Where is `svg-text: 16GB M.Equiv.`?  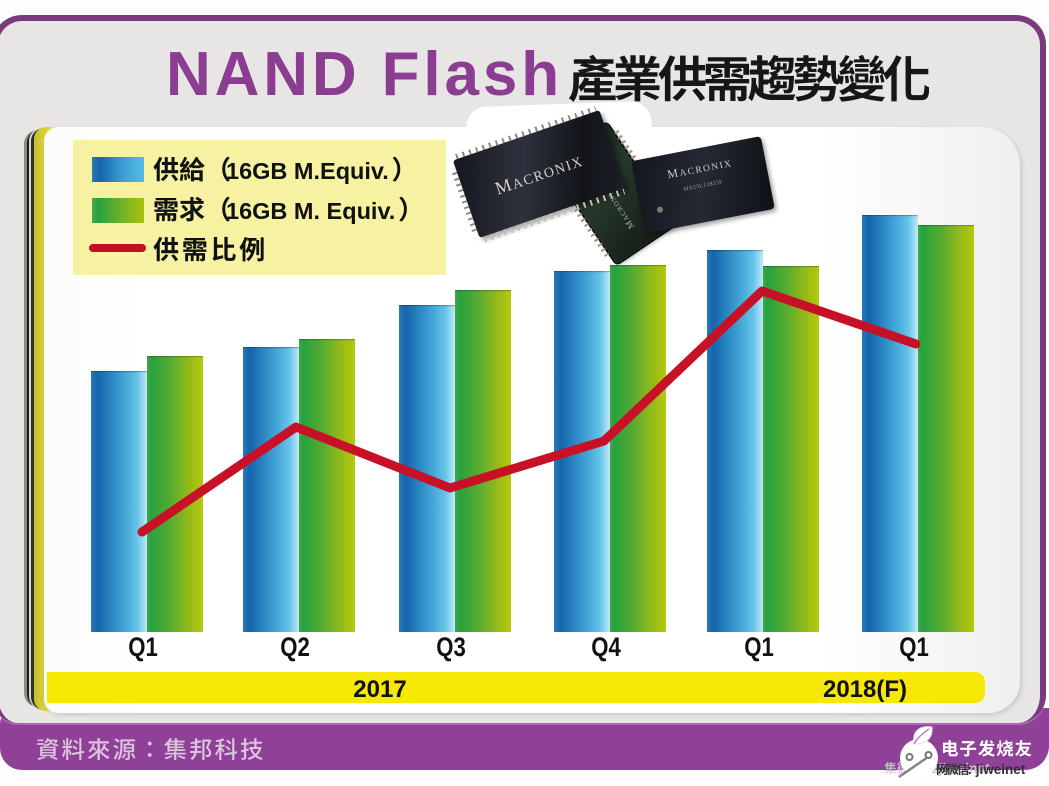 svg-text: 16GB M.Equiv. is located at coordinates (307, 171).